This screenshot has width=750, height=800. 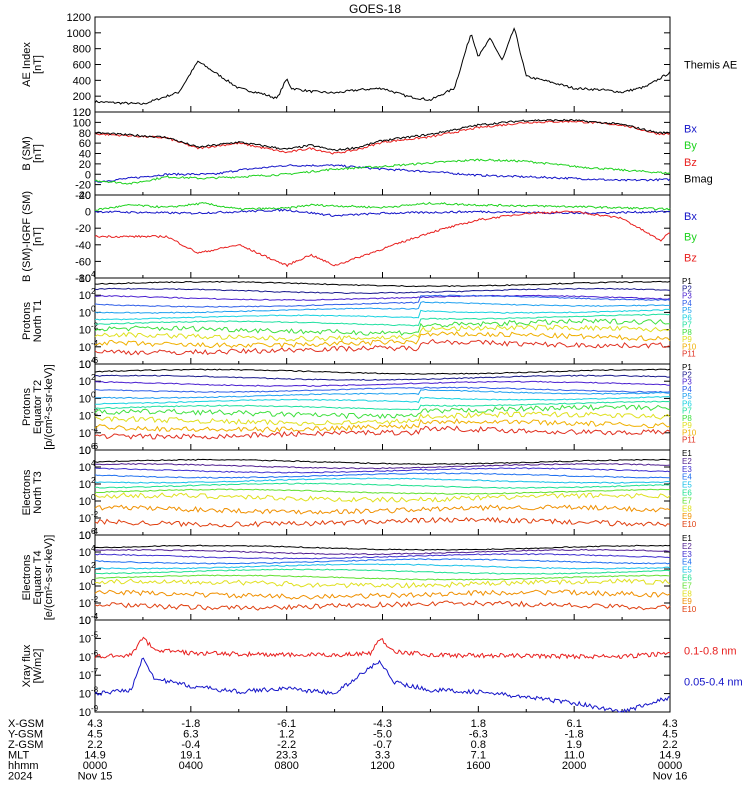 I want to click on channel-label: P8, so click(x=687, y=332).